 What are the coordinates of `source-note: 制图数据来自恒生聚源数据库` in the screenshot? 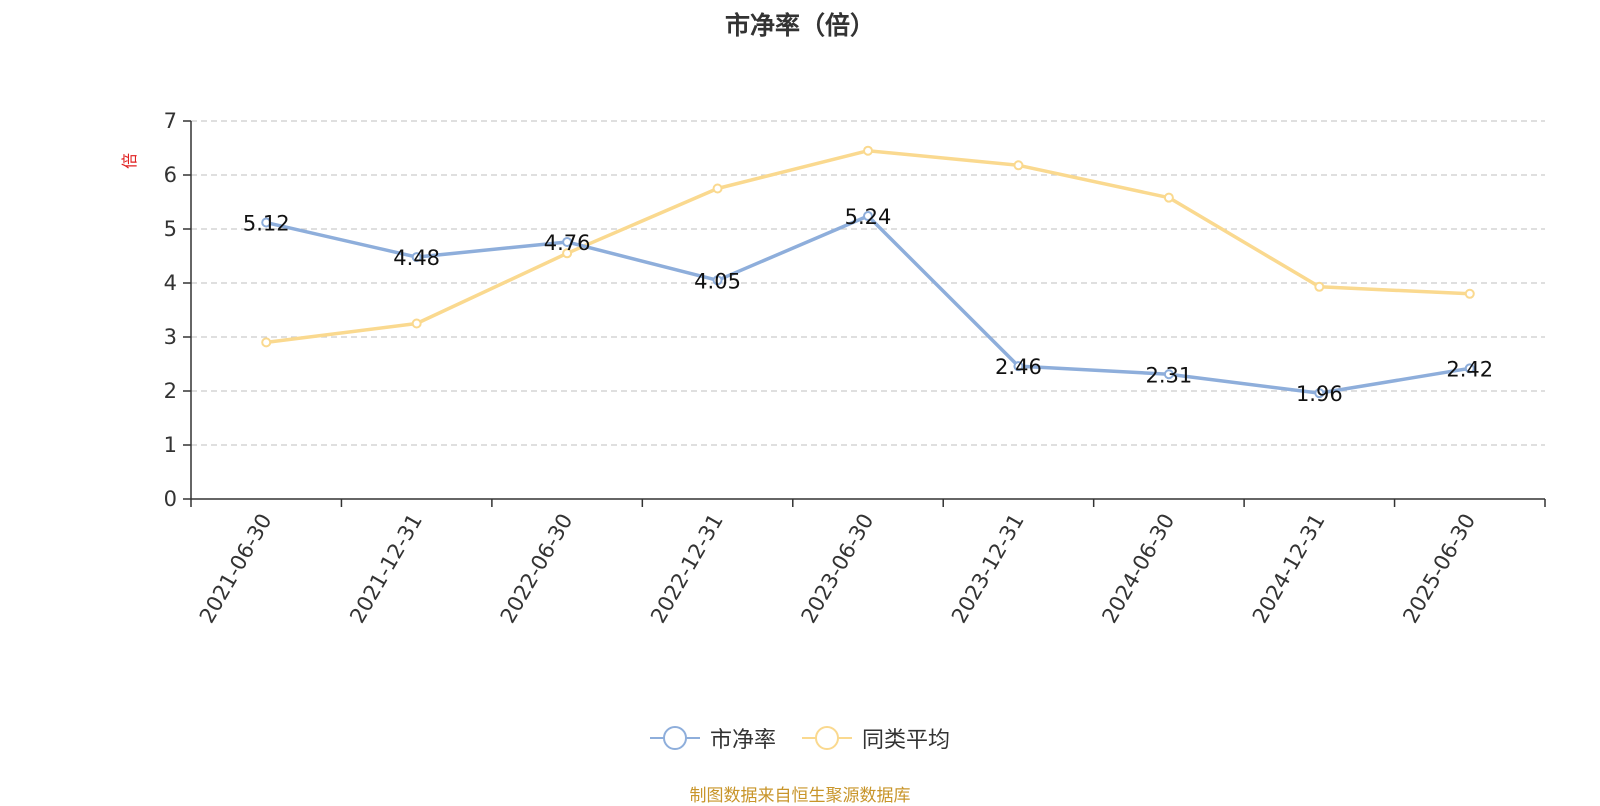 It's located at (800, 796).